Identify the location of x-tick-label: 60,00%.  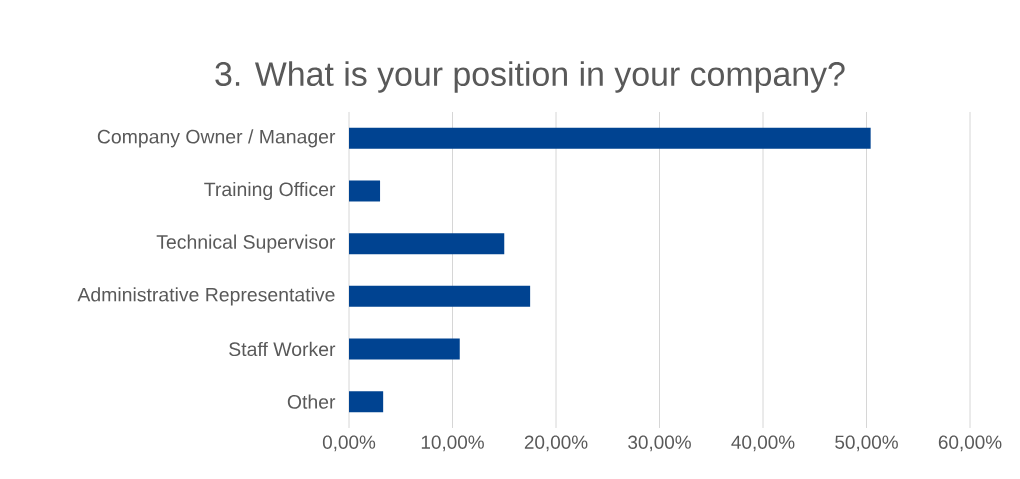
(970, 443).